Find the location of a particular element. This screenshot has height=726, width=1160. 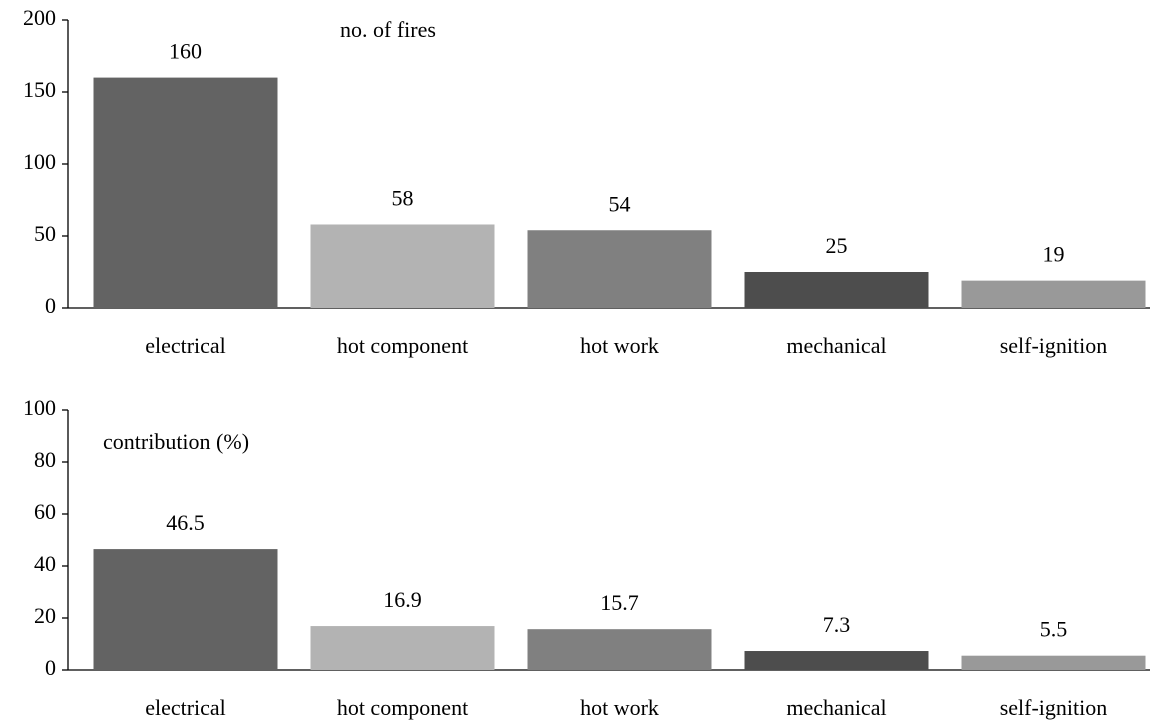

y-tick-label: 200 is located at coordinates (39, 17).